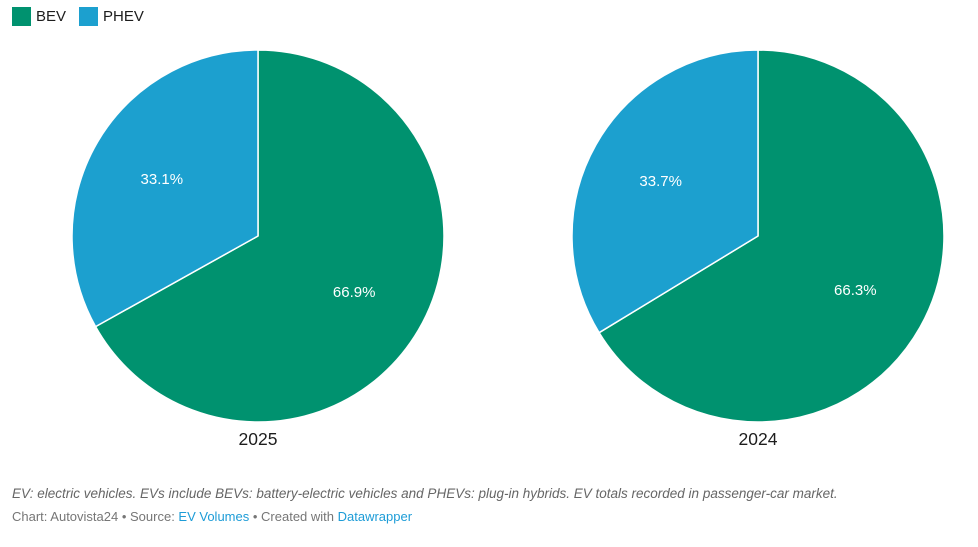 Image resolution: width=978 pixels, height=547 pixels. Describe the element at coordinates (758, 439) in the screenshot. I see `pie-title-2024: 2024` at that location.